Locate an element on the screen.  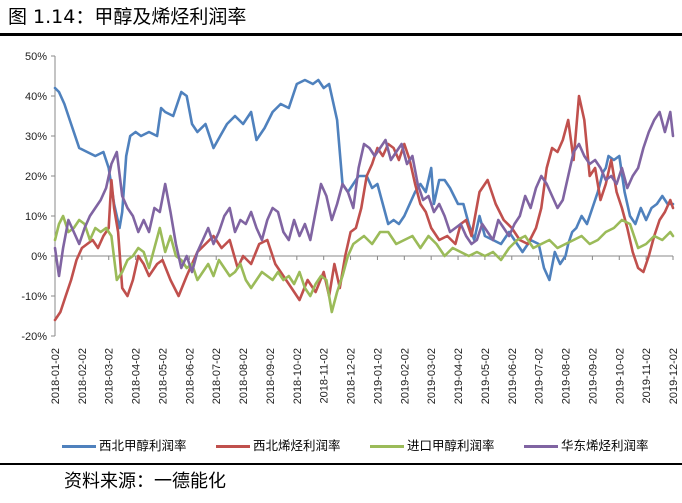
legend-item: 西北烯烃利润率 is located at coordinates (278, 446).